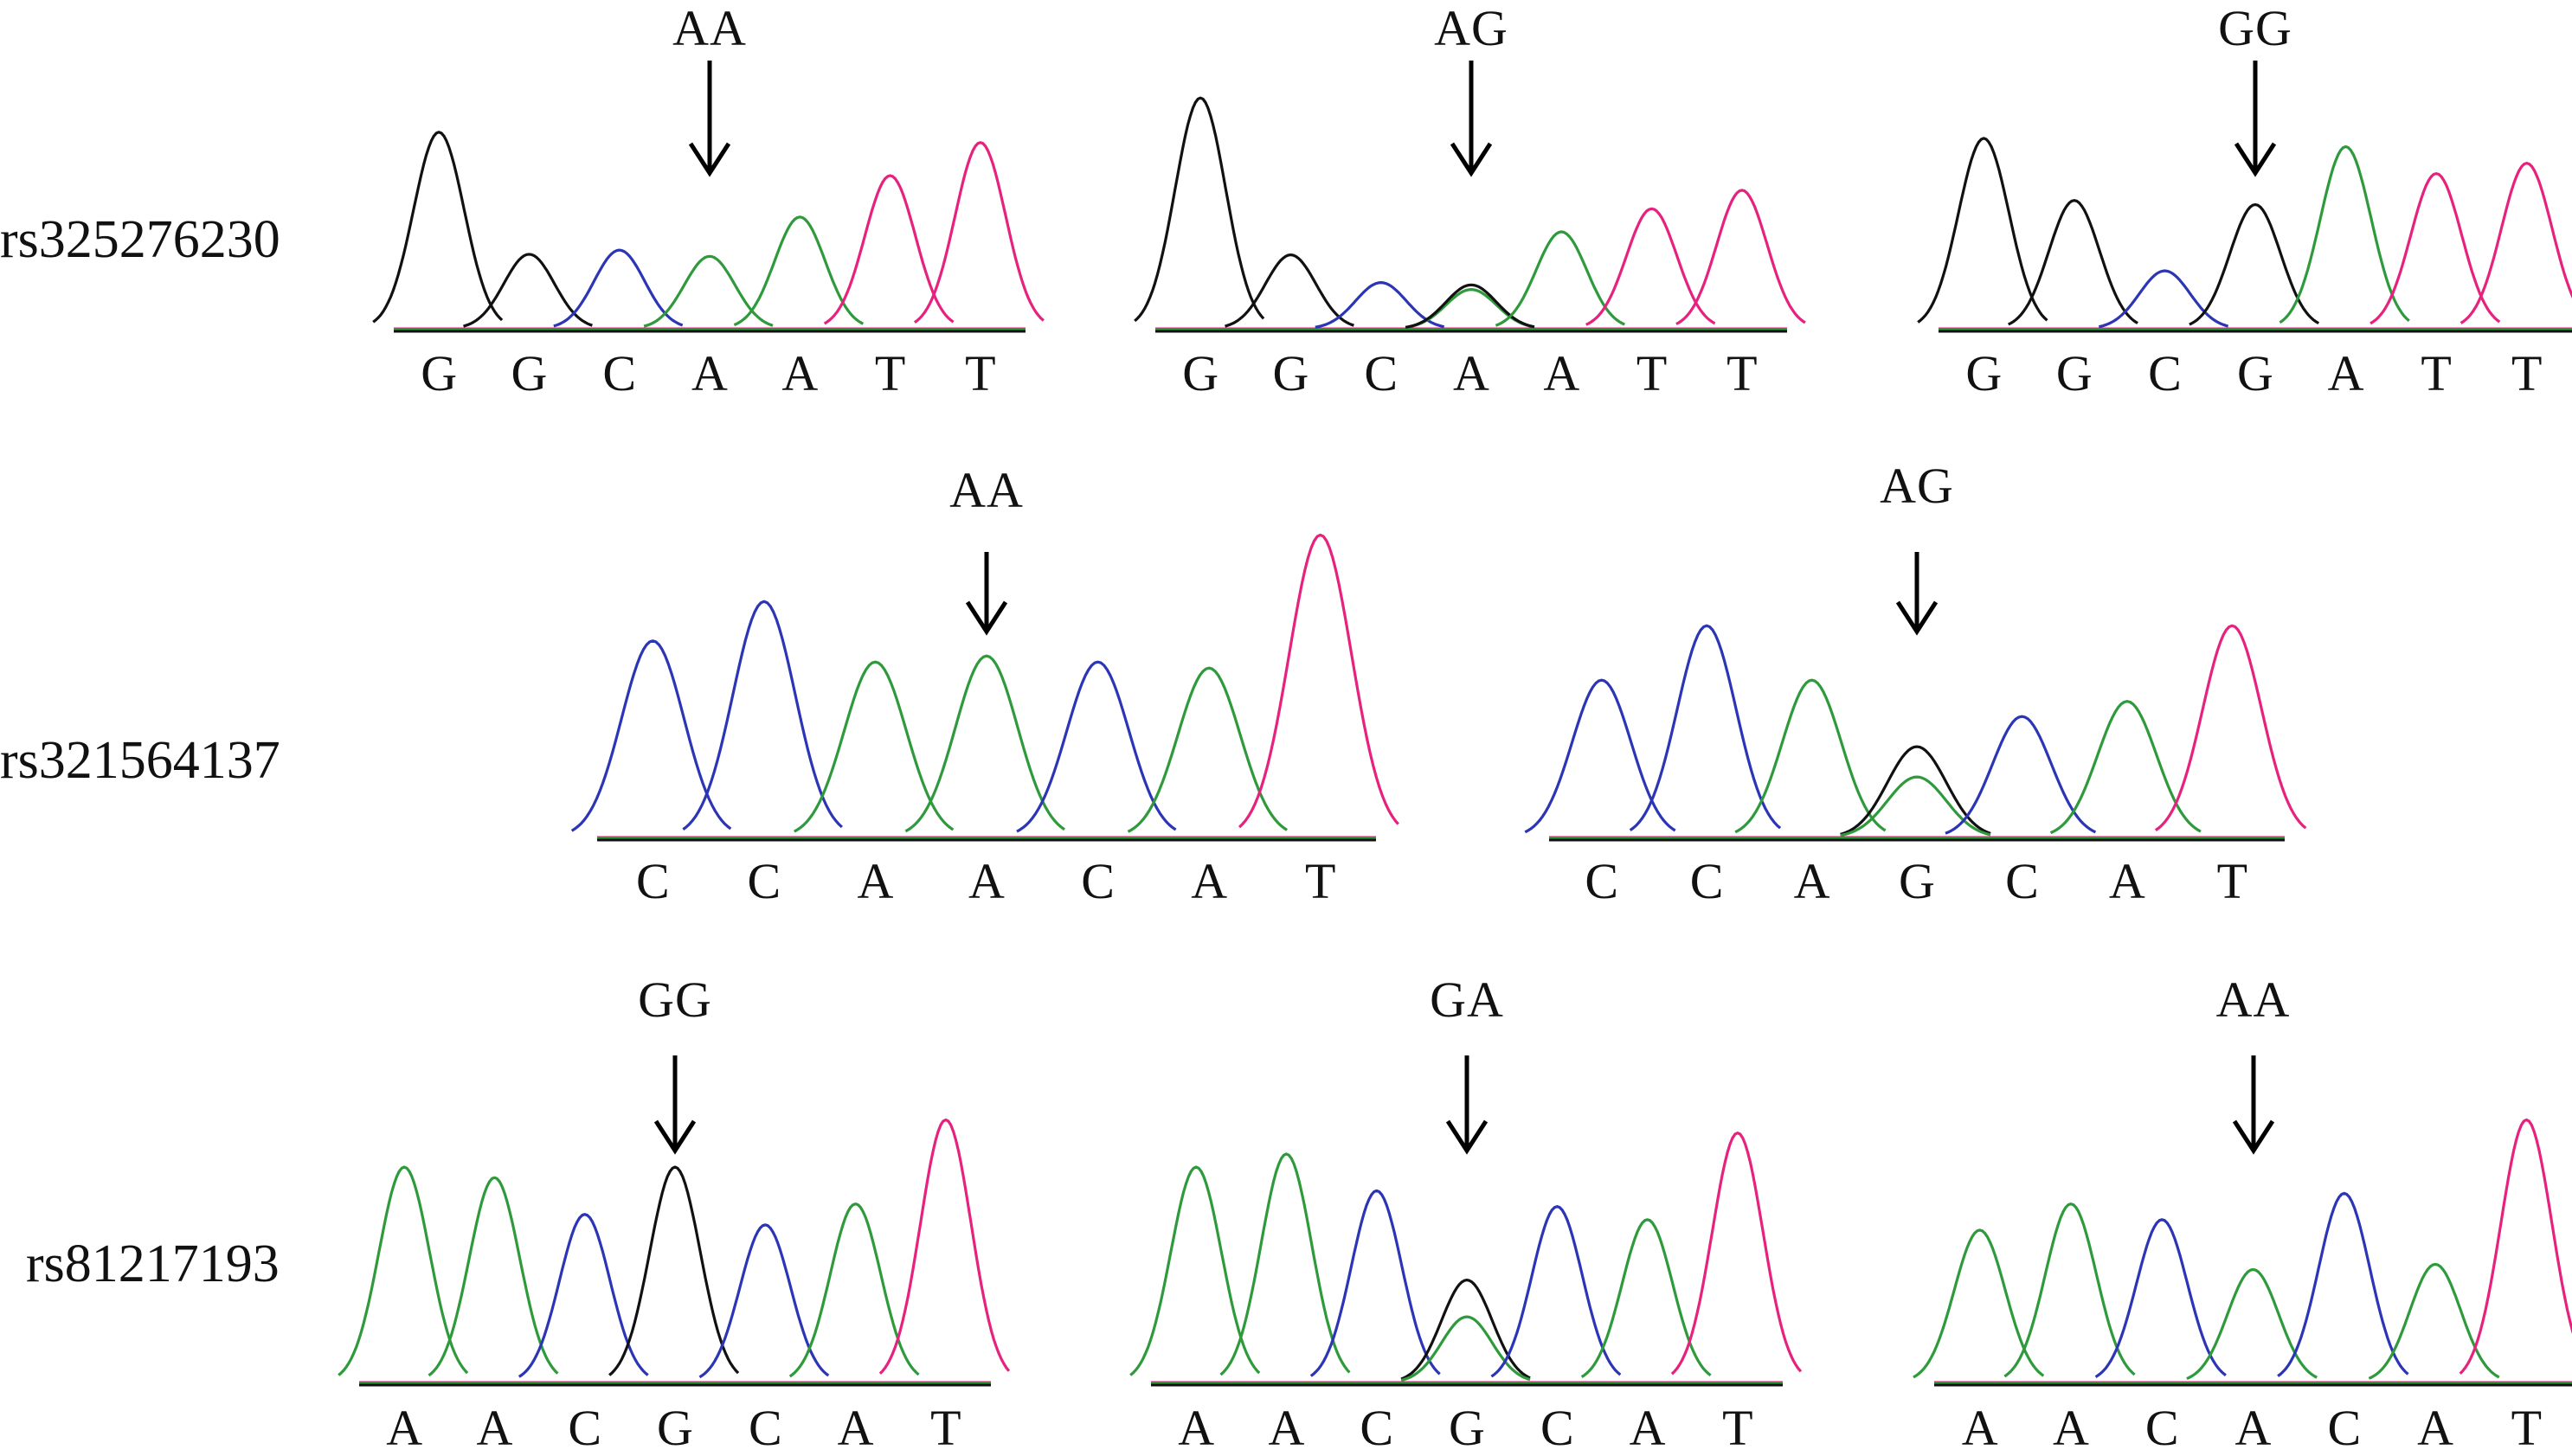 Image resolution: width=2572 pixels, height=1456 pixels. I want to click on snp-label-rs325276230: rs325276230, so click(140, 239).